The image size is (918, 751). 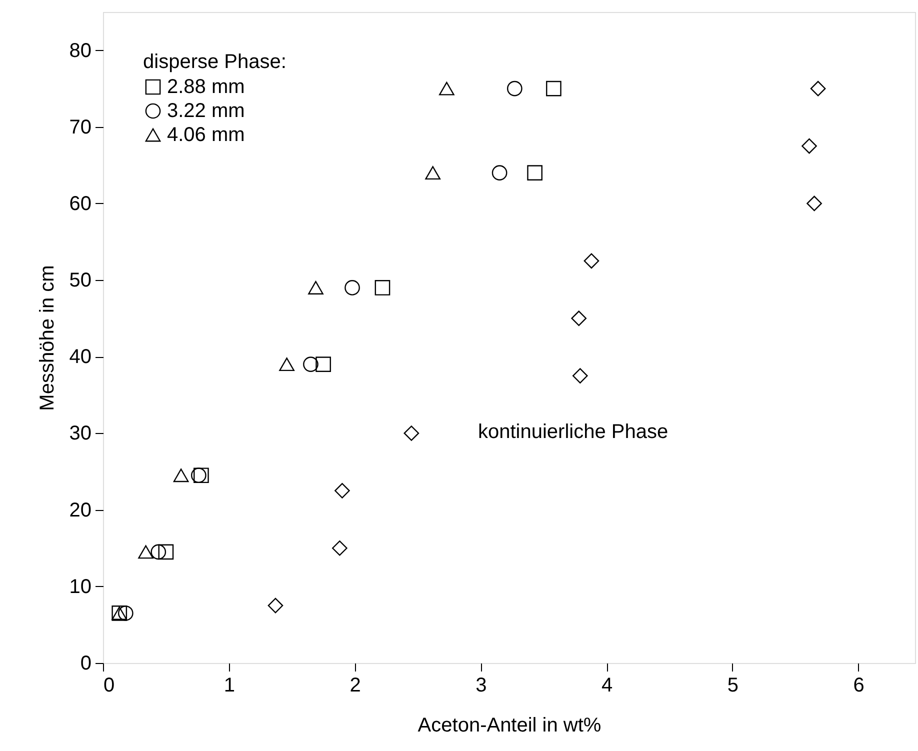 What do you see at coordinates (80, 281) in the screenshot?
I see `y-tick-label: 50` at bounding box center [80, 281].